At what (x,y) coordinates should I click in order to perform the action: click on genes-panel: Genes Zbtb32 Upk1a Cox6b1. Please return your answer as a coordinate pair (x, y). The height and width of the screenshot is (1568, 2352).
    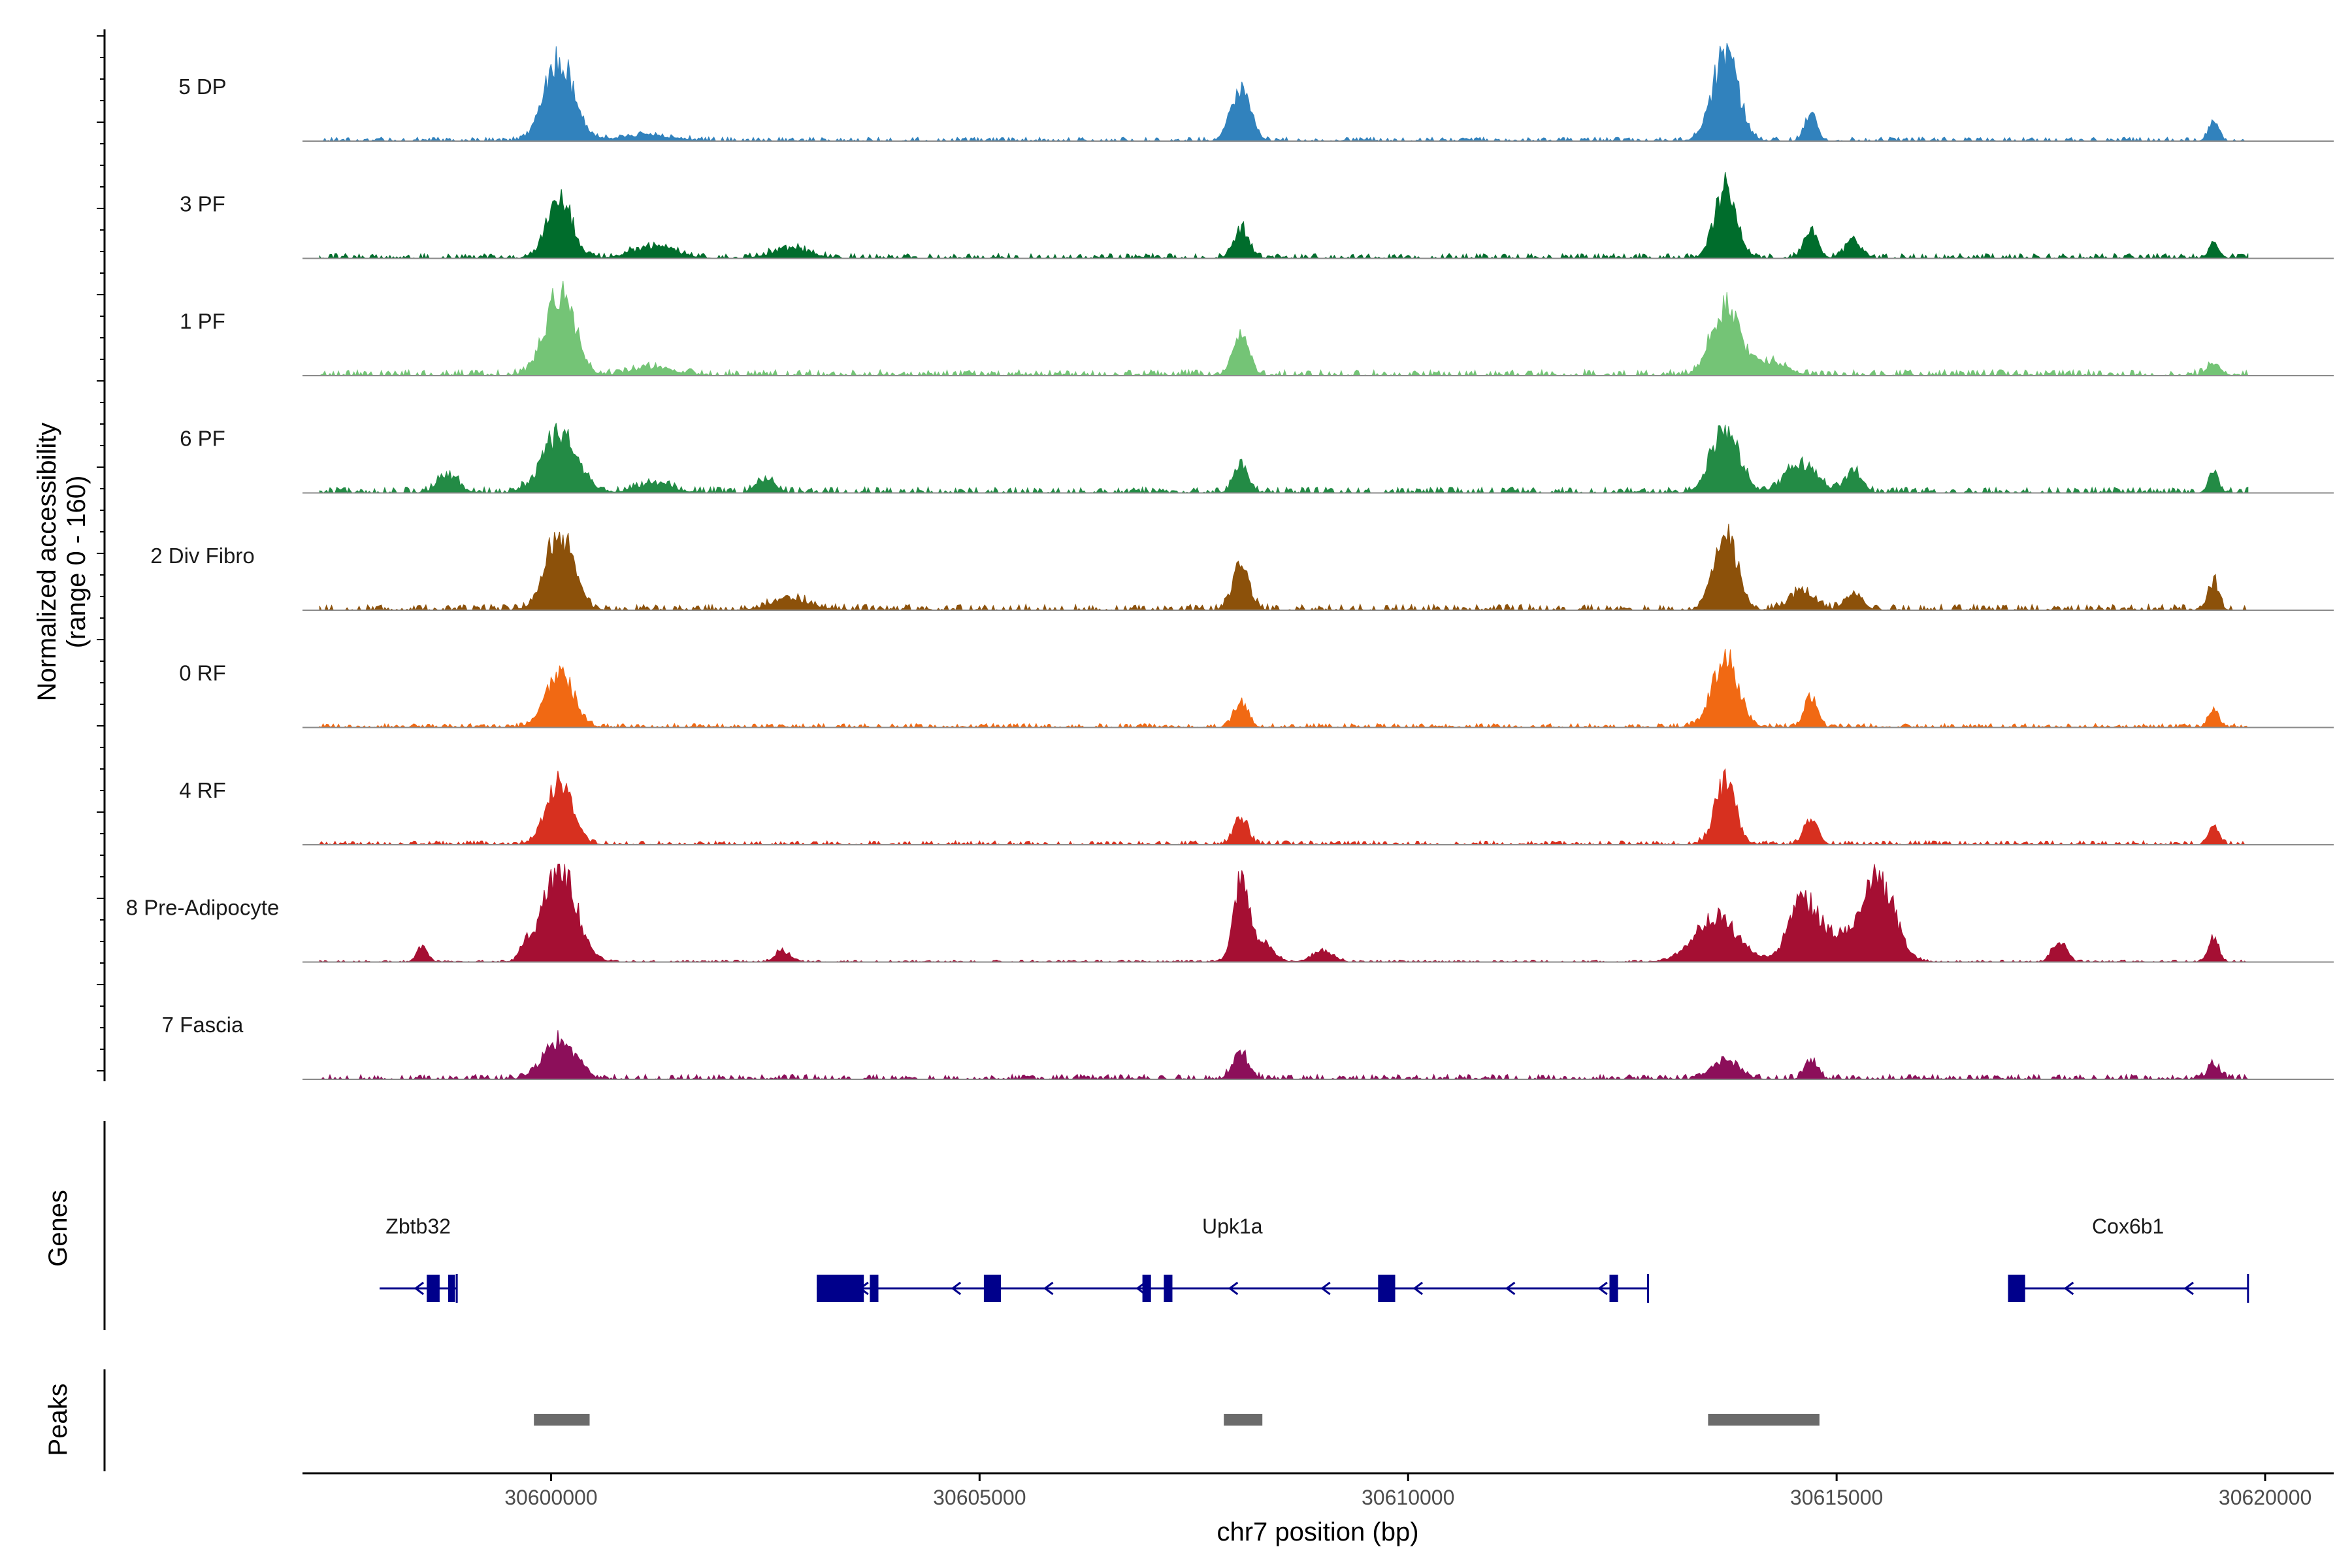
    Looking at the image, I should click on (1146, 1225).